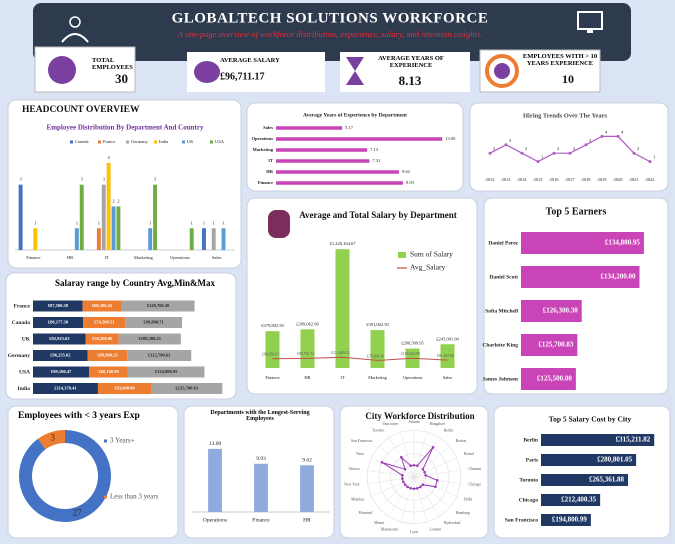 The height and width of the screenshot is (544, 675). What do you see at coordinates (154, 322) in the screenshot?
I see `data-label: £99,800.71` at bounding box center [154, 322].